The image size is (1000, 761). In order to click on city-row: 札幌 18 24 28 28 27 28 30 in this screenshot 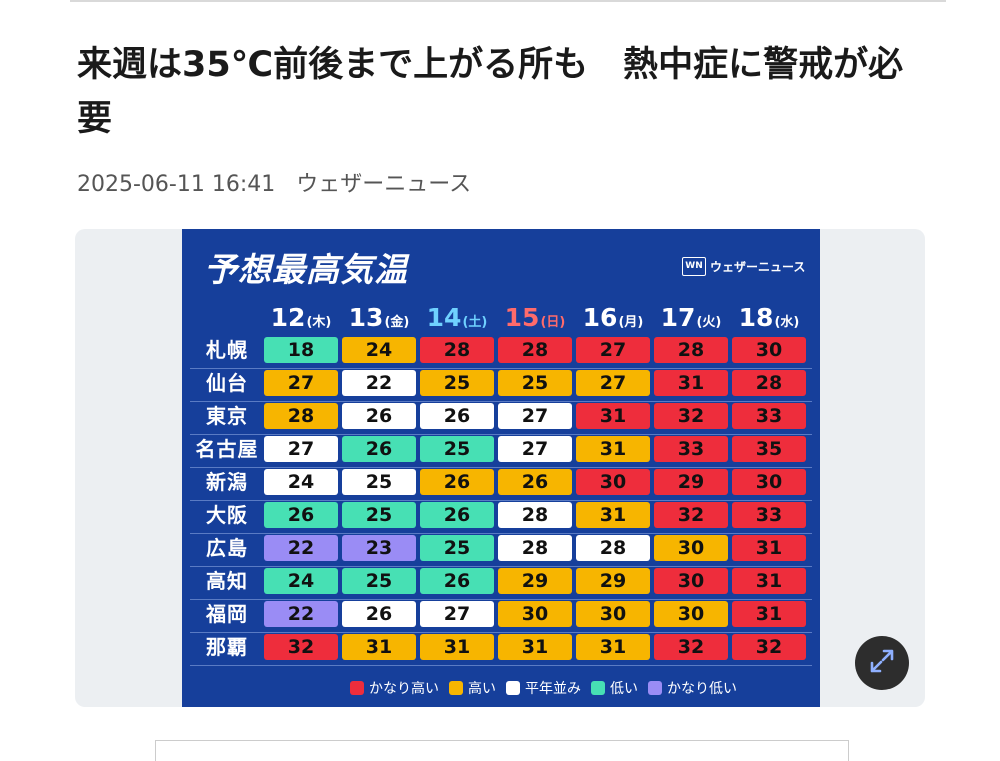, I will do `click(501, 352)`.